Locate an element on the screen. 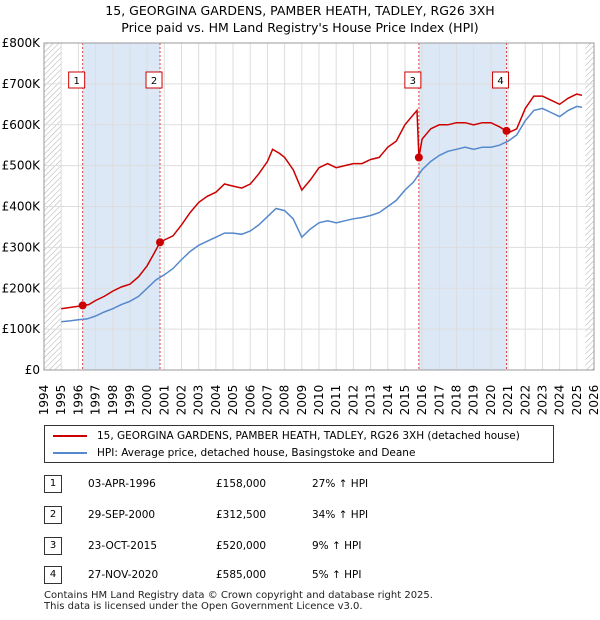 This screenshot has height=620, width=600. x-tick-label: 2003 is located at coordinates (199, 400).